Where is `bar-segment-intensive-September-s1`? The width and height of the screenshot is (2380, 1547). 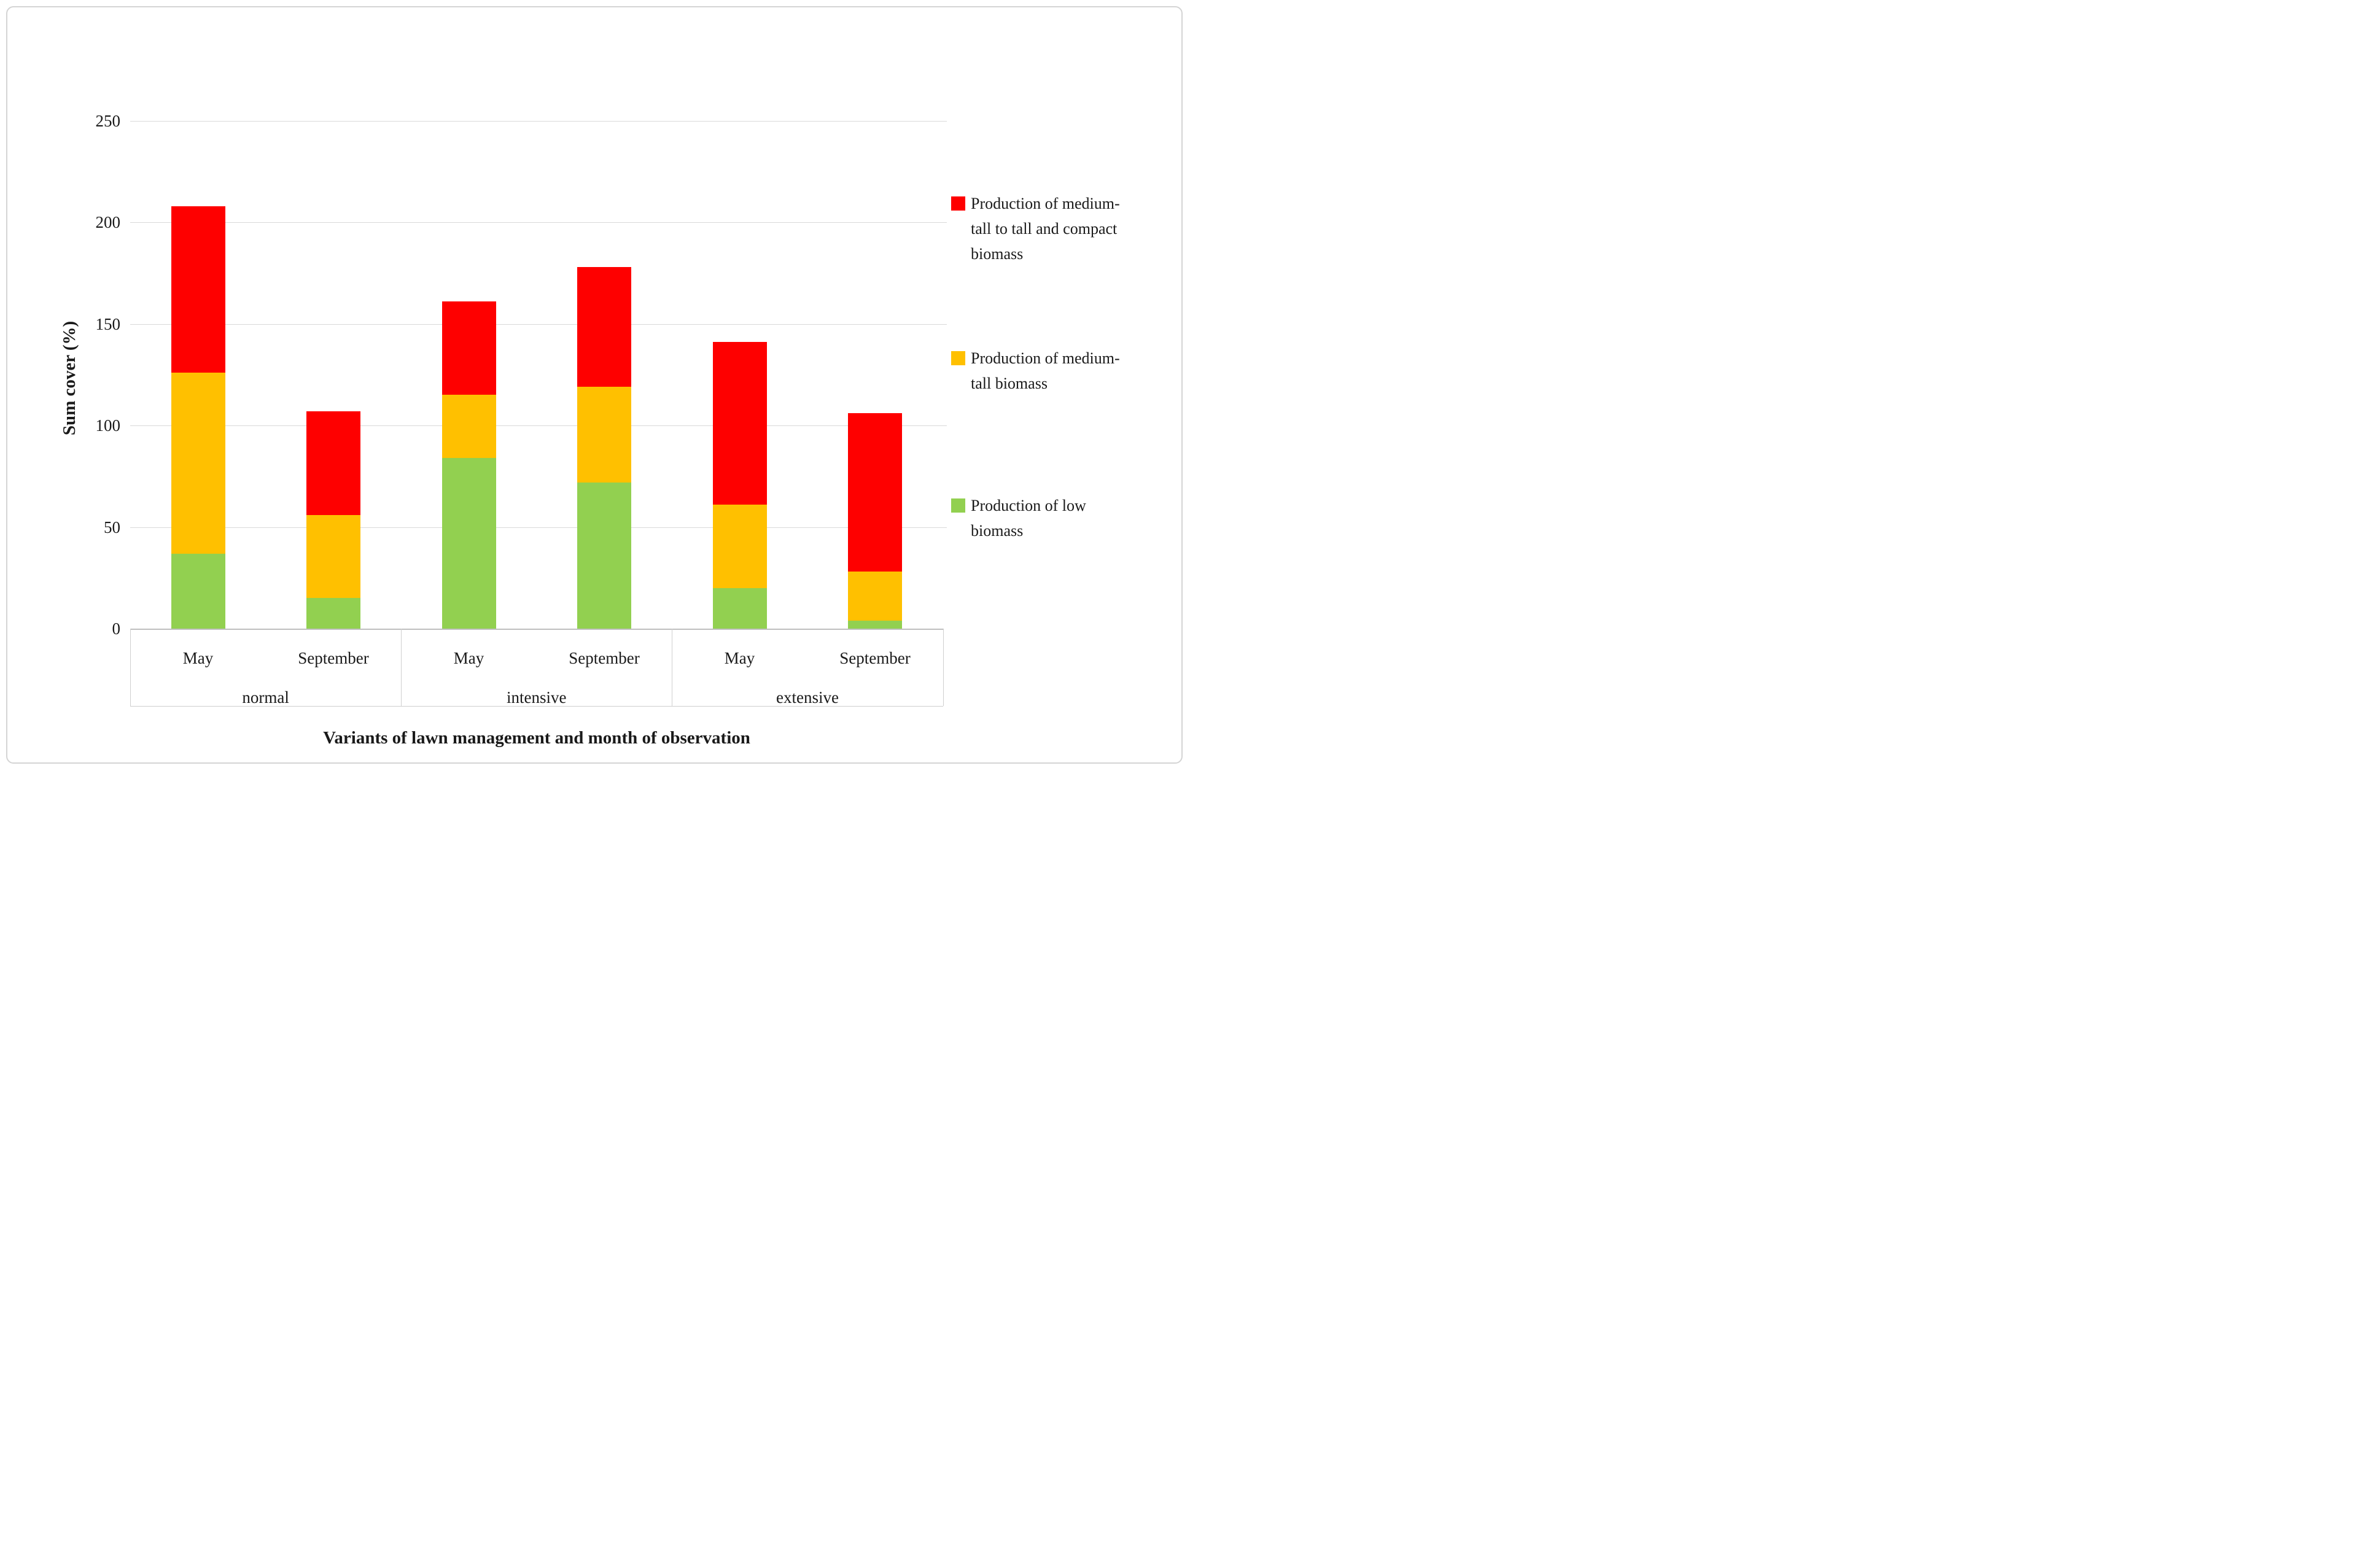
bar-segment-intensive-September-s1 is located at coordinates (604, 435).